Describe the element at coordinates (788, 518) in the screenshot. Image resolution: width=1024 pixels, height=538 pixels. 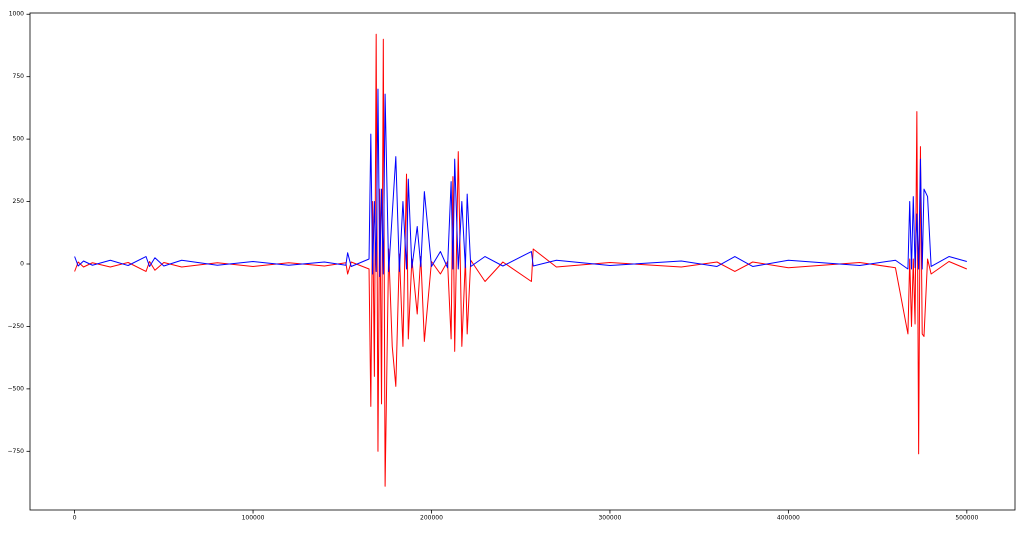
I see `x-tick-label: 400000` at that location.